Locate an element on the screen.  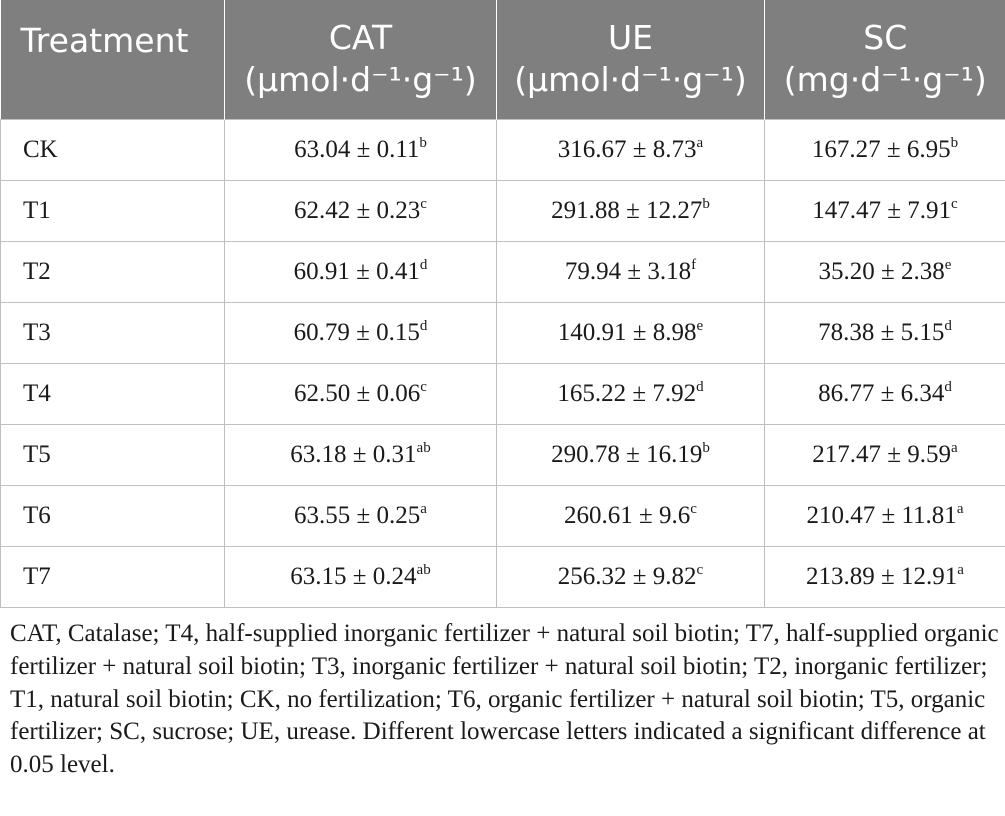
ue-value: 291.88 ± 12.27 is located at coordinates (627, 210).